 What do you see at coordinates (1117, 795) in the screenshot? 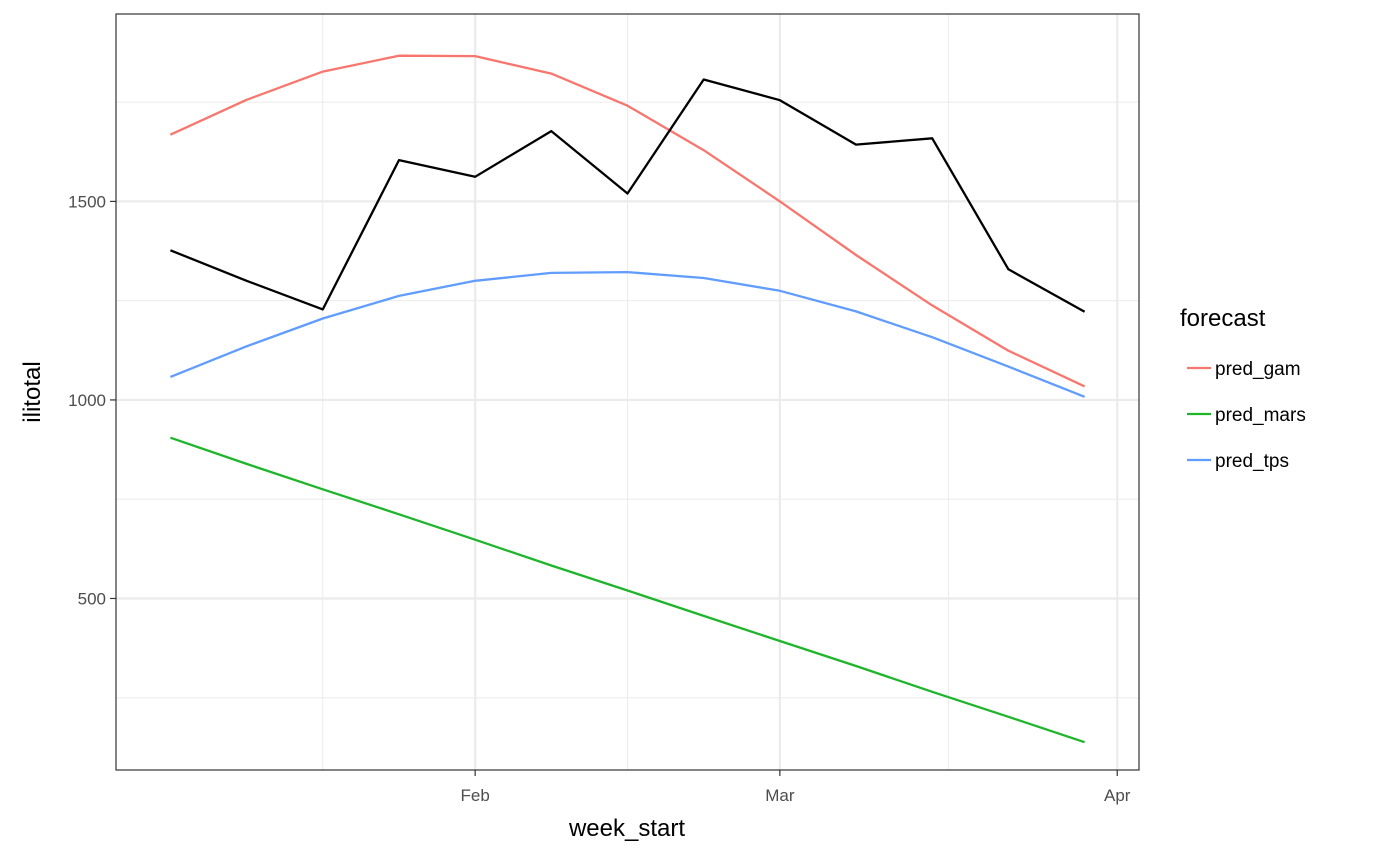
I see `x-tick-label: Apr` at bounding box center [1117, 795].